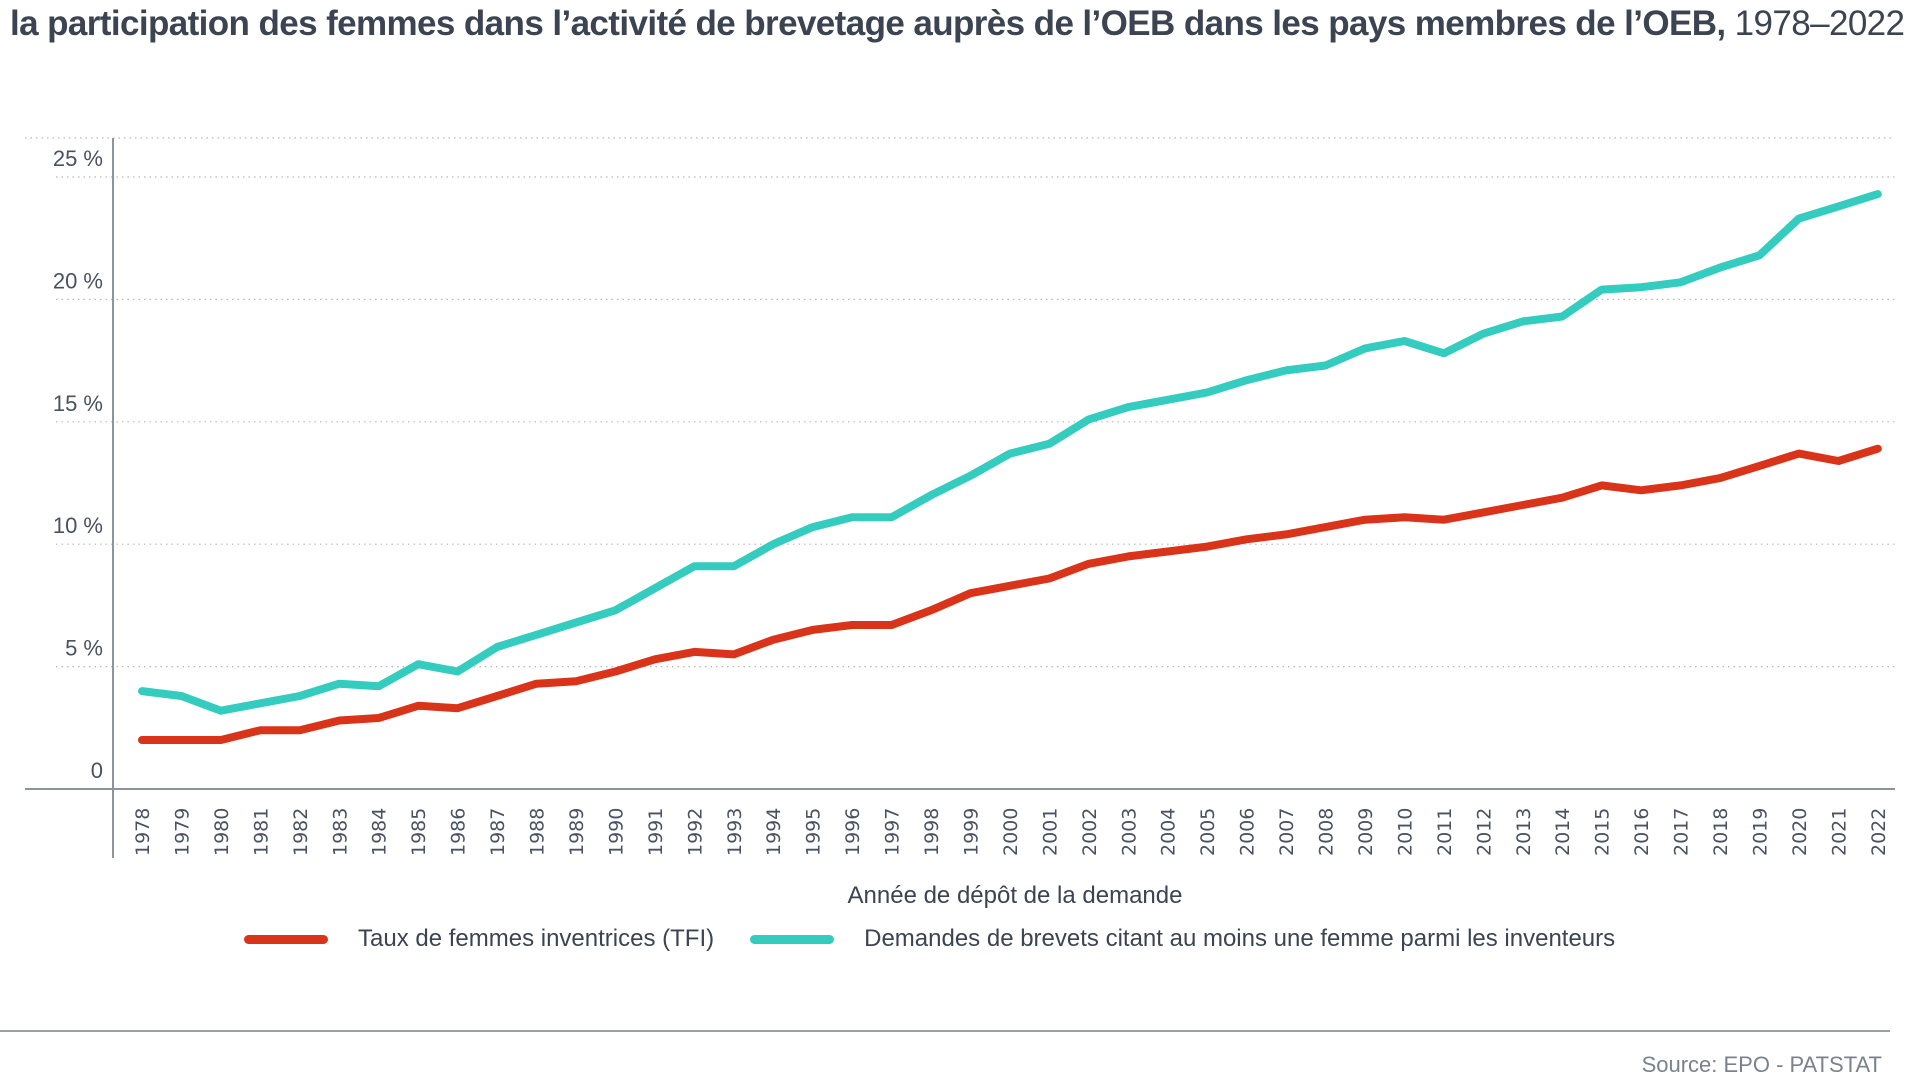  What do you see at coordinates (1366, 832) in the screenshot?
I see `x-tick-label: 2009` at bounding box center [1366, 832].